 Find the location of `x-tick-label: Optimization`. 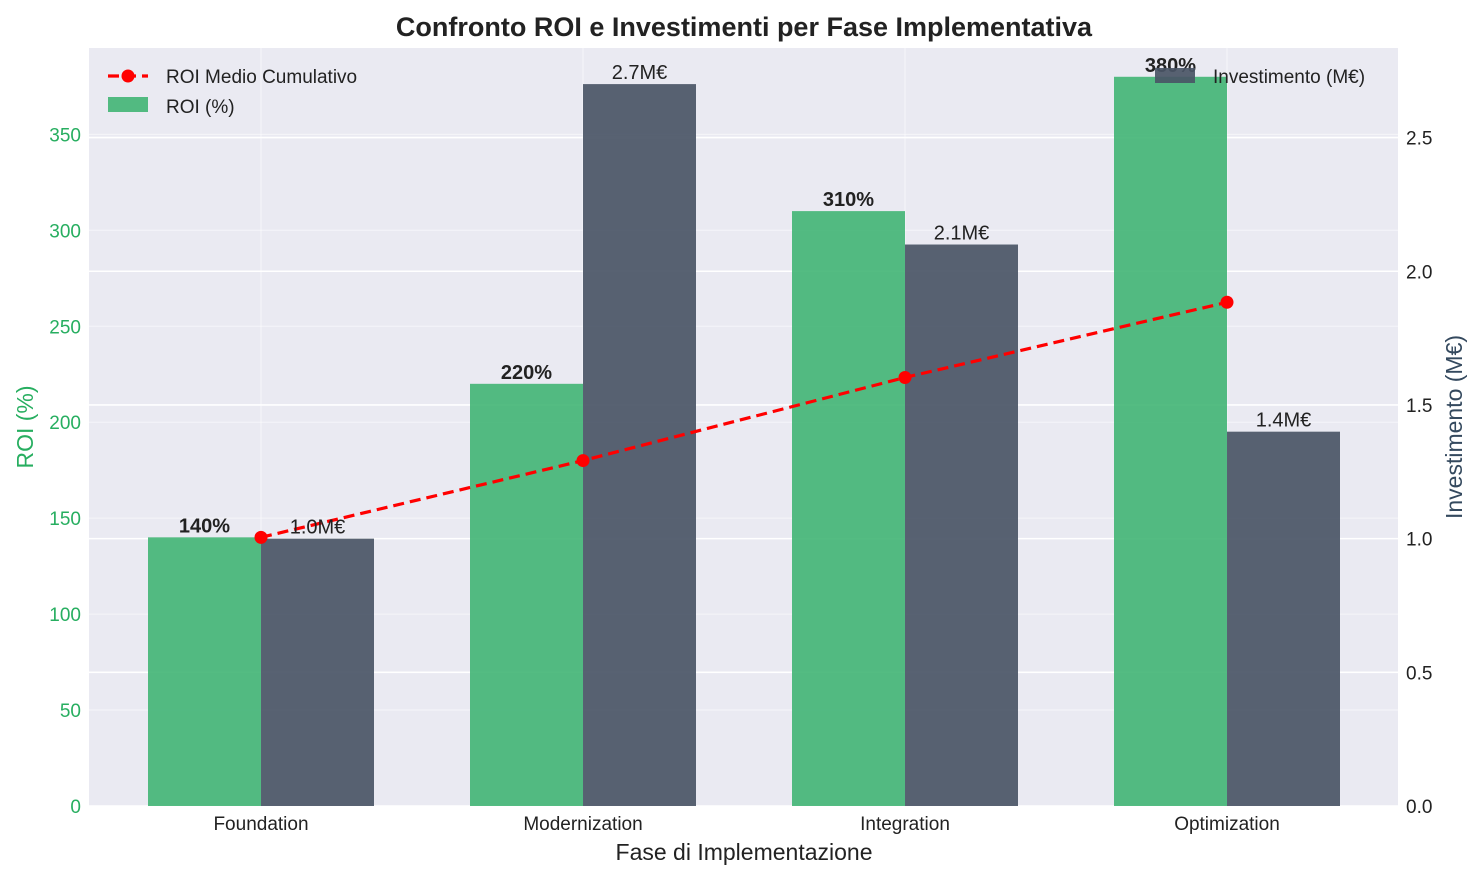

x-tick-label: Optimization is located at coordinates (1227, 824).